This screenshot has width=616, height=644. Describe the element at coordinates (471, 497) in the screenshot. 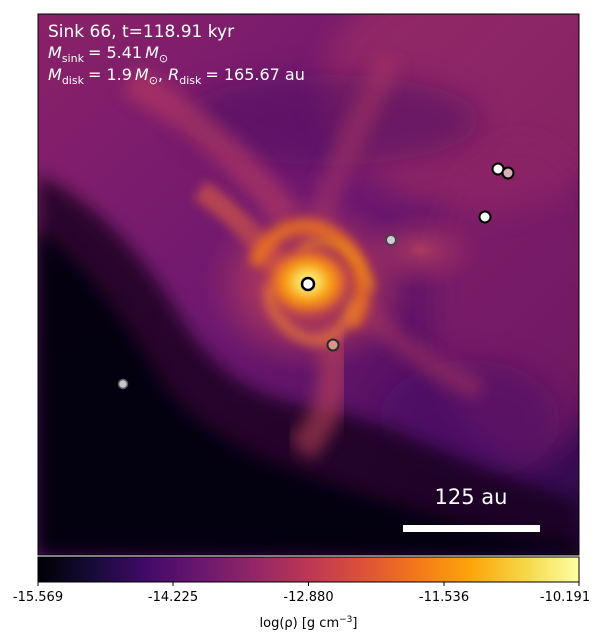

I see `scale-bar-label: 125 au` at that location.